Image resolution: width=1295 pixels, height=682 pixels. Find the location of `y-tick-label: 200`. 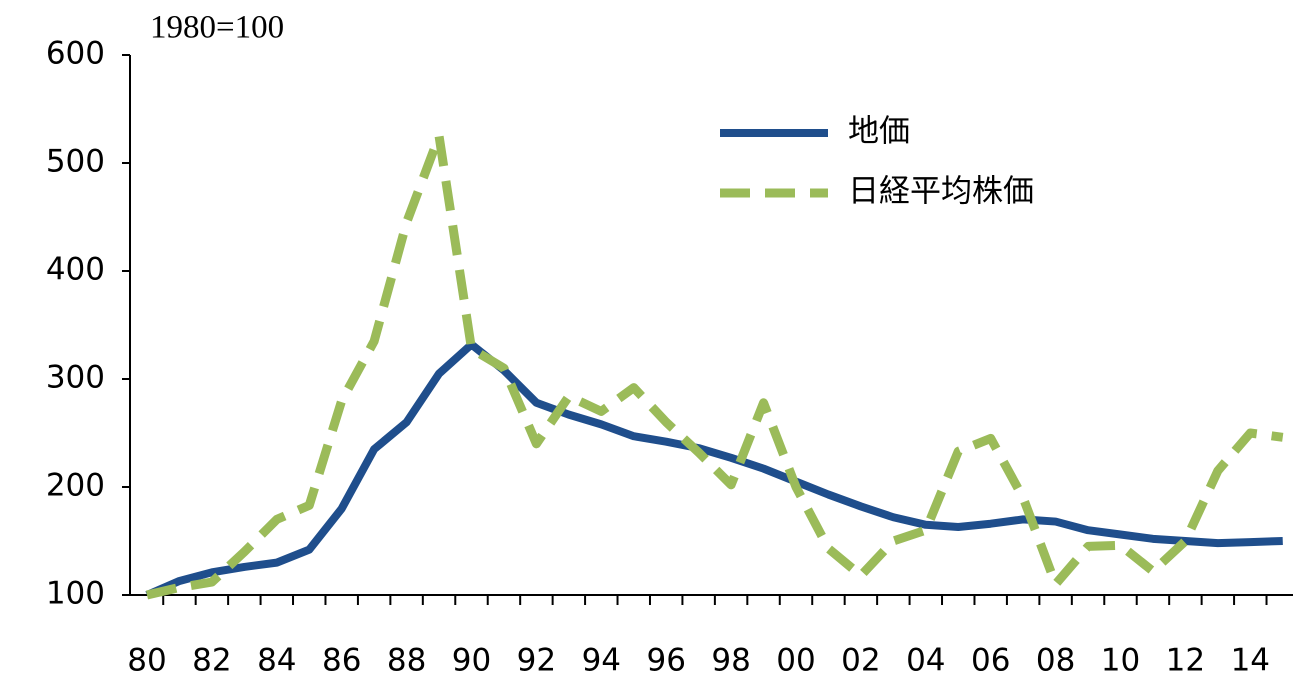

y-tick-label: 200 is located at coordinates (75, 486).